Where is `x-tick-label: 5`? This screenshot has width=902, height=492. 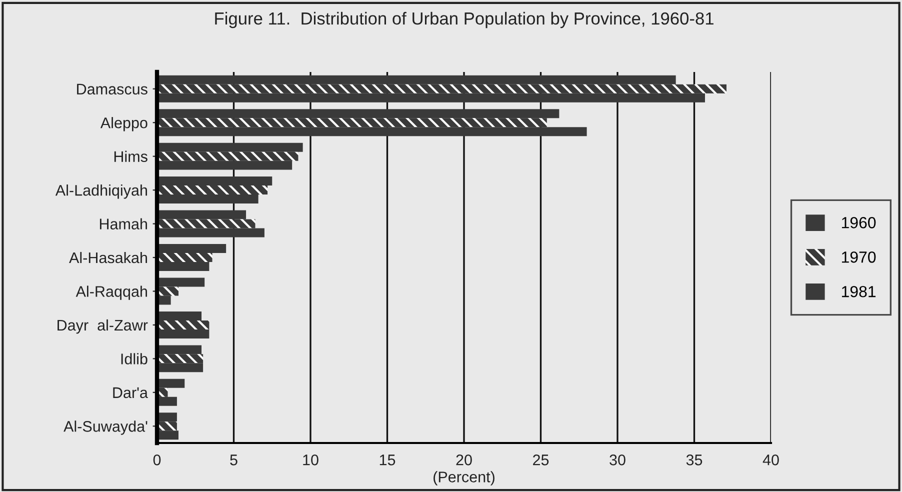
x-tick-label: 5 is located at coordinates (234, 460).